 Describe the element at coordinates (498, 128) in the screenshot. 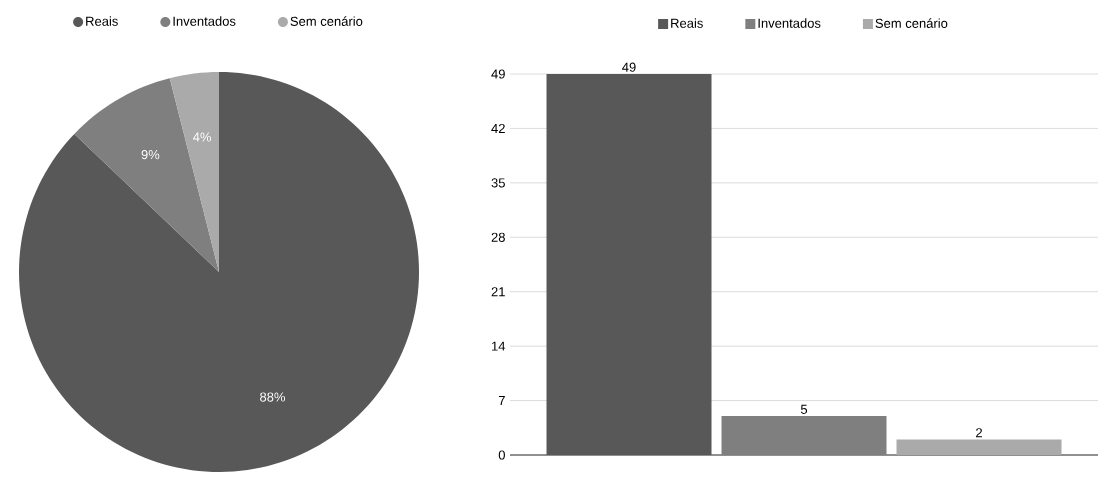

I see `y-tick-label: 42` at that location.